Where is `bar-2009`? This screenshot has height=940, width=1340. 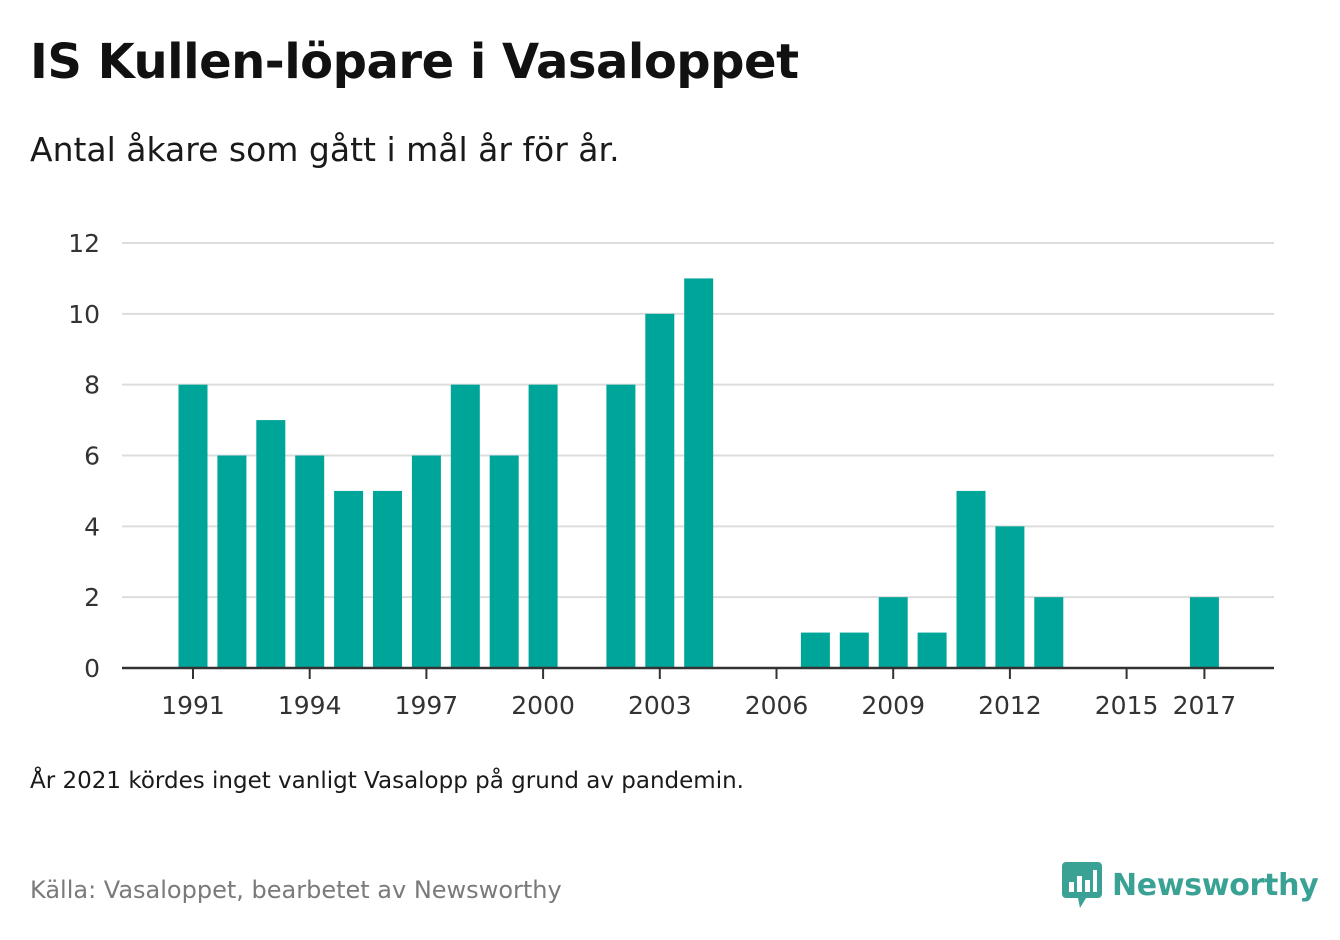 bar-2009 is located at coordinates (893, 632).